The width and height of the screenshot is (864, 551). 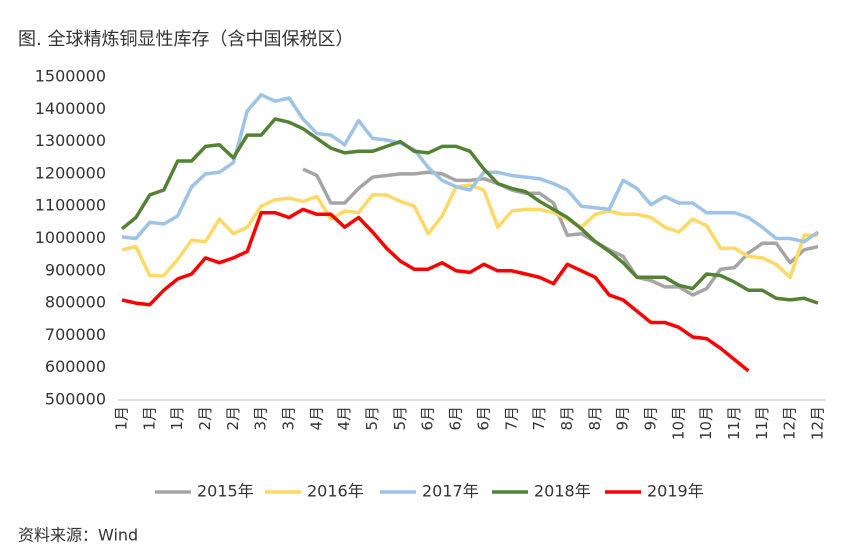 I want to click on legend-label: 2019年, so click(x=675, y=491).